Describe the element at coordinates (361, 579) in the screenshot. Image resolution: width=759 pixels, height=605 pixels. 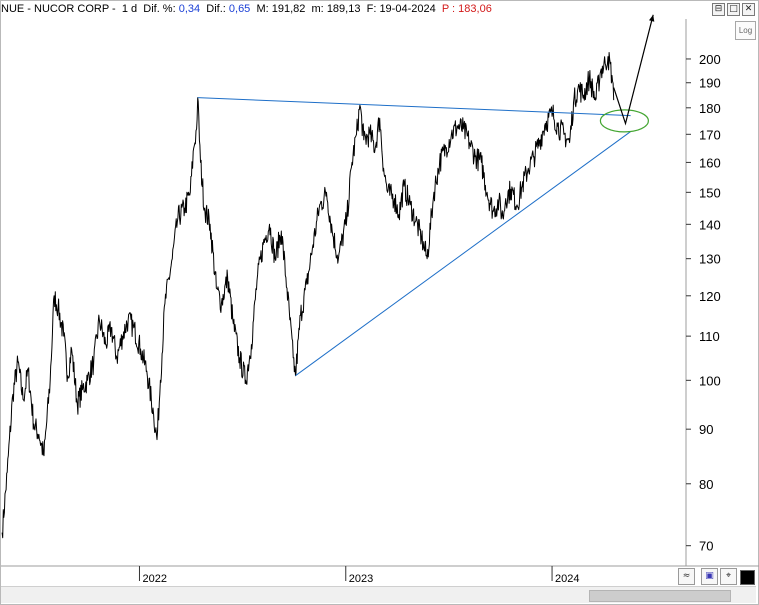
I see `x-tick-label: 2023` at that location.